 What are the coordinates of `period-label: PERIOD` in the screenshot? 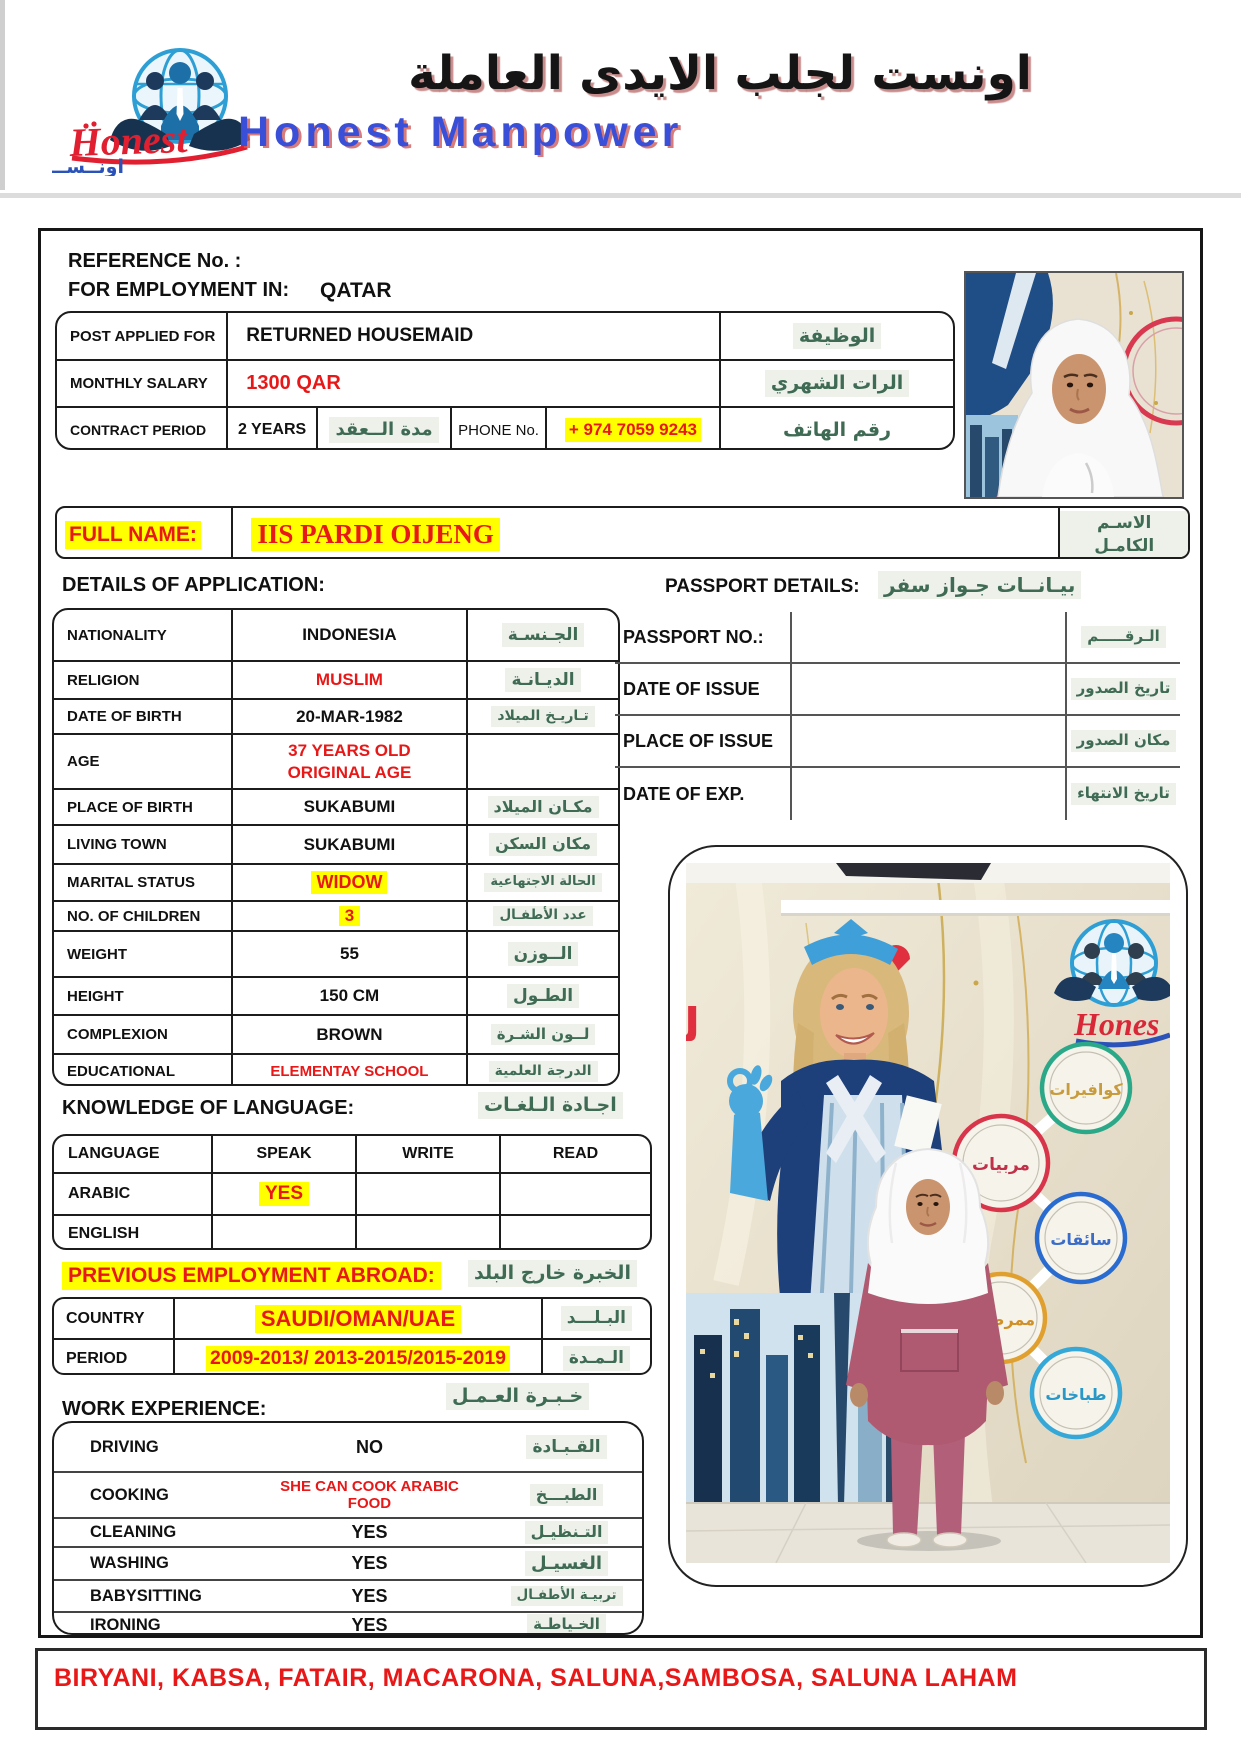 It's located at (97, 1358).